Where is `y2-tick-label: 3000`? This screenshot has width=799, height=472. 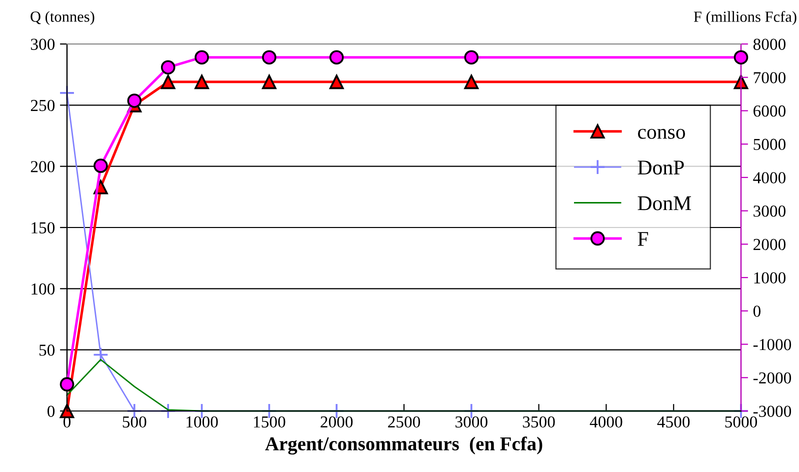
y2-tick-label: 3000 is located at coordinates (770, 211).